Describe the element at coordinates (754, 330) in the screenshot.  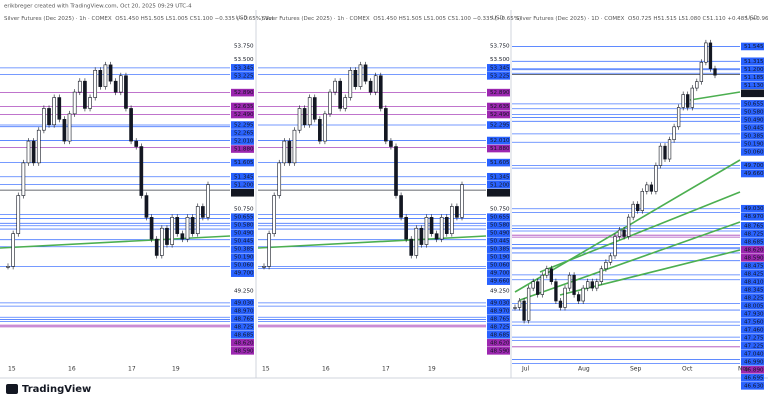
I see `price-label: 47.460` at that location.